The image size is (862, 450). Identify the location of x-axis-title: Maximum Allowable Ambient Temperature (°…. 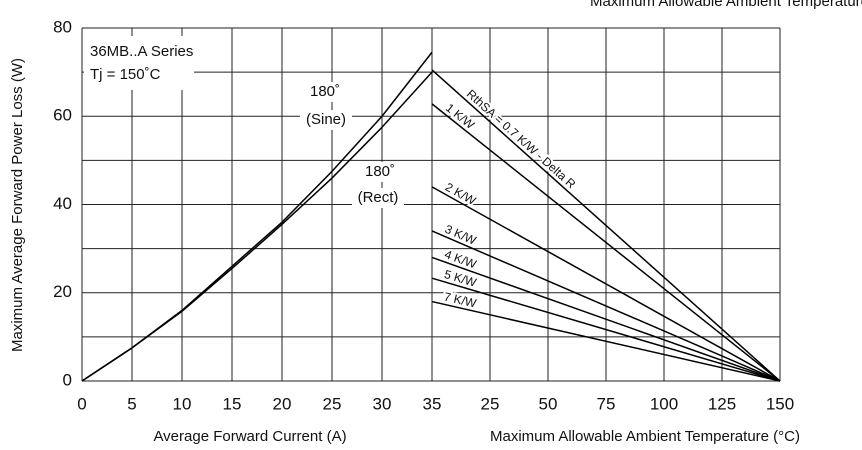
(645, 436).